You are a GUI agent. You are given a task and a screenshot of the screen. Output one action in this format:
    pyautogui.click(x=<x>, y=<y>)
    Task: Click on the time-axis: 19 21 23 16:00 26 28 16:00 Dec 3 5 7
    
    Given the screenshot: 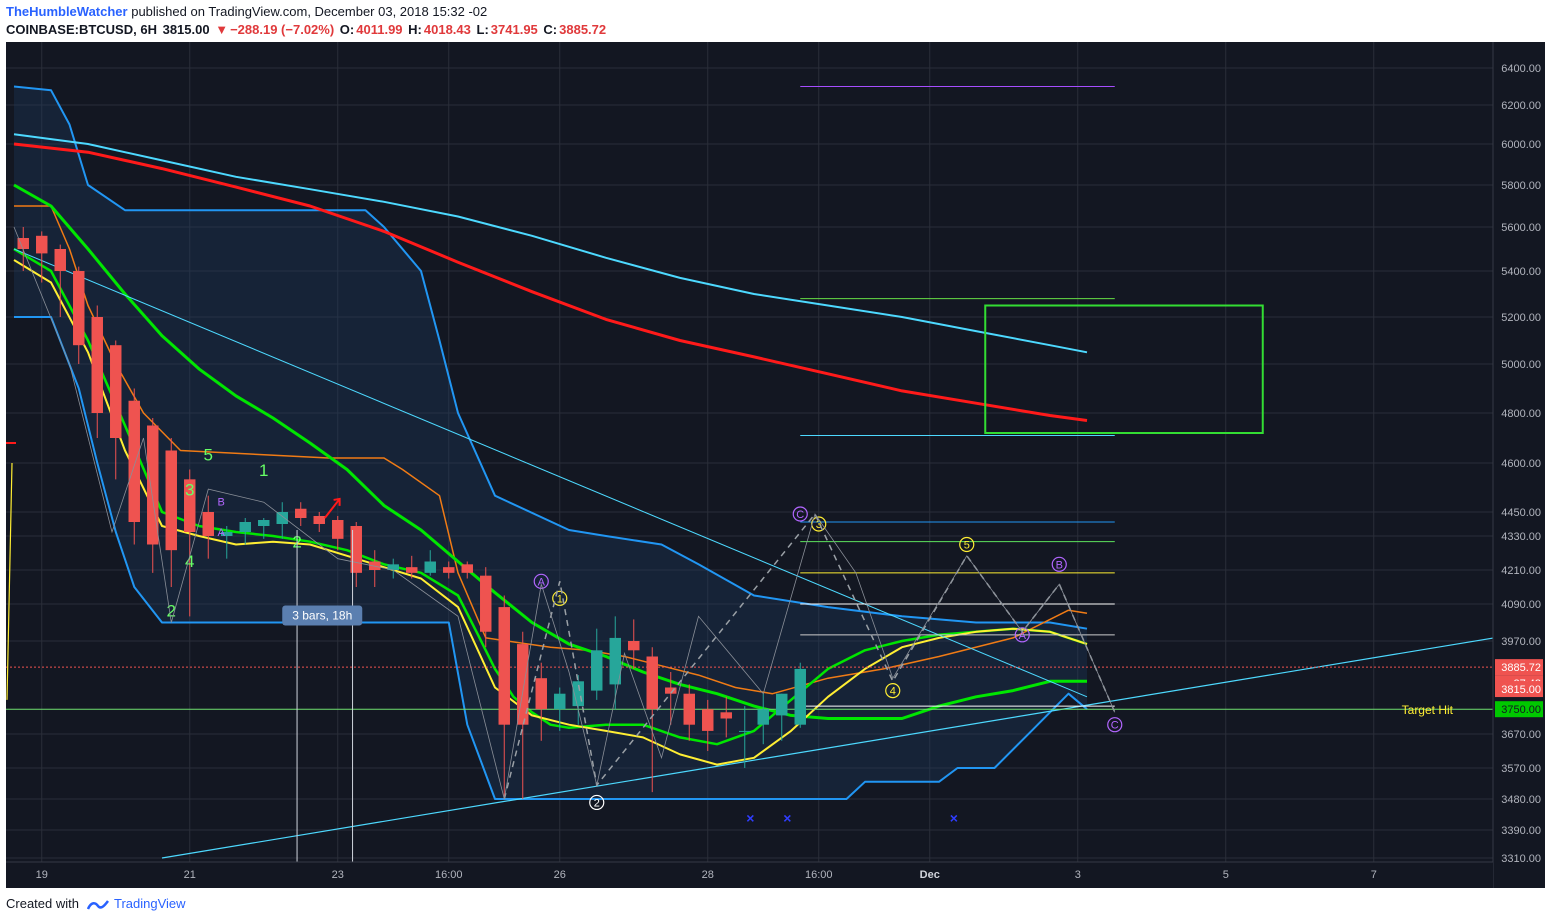 What is the action you would take?
    pyautogui.click(x=749, y=874)
    